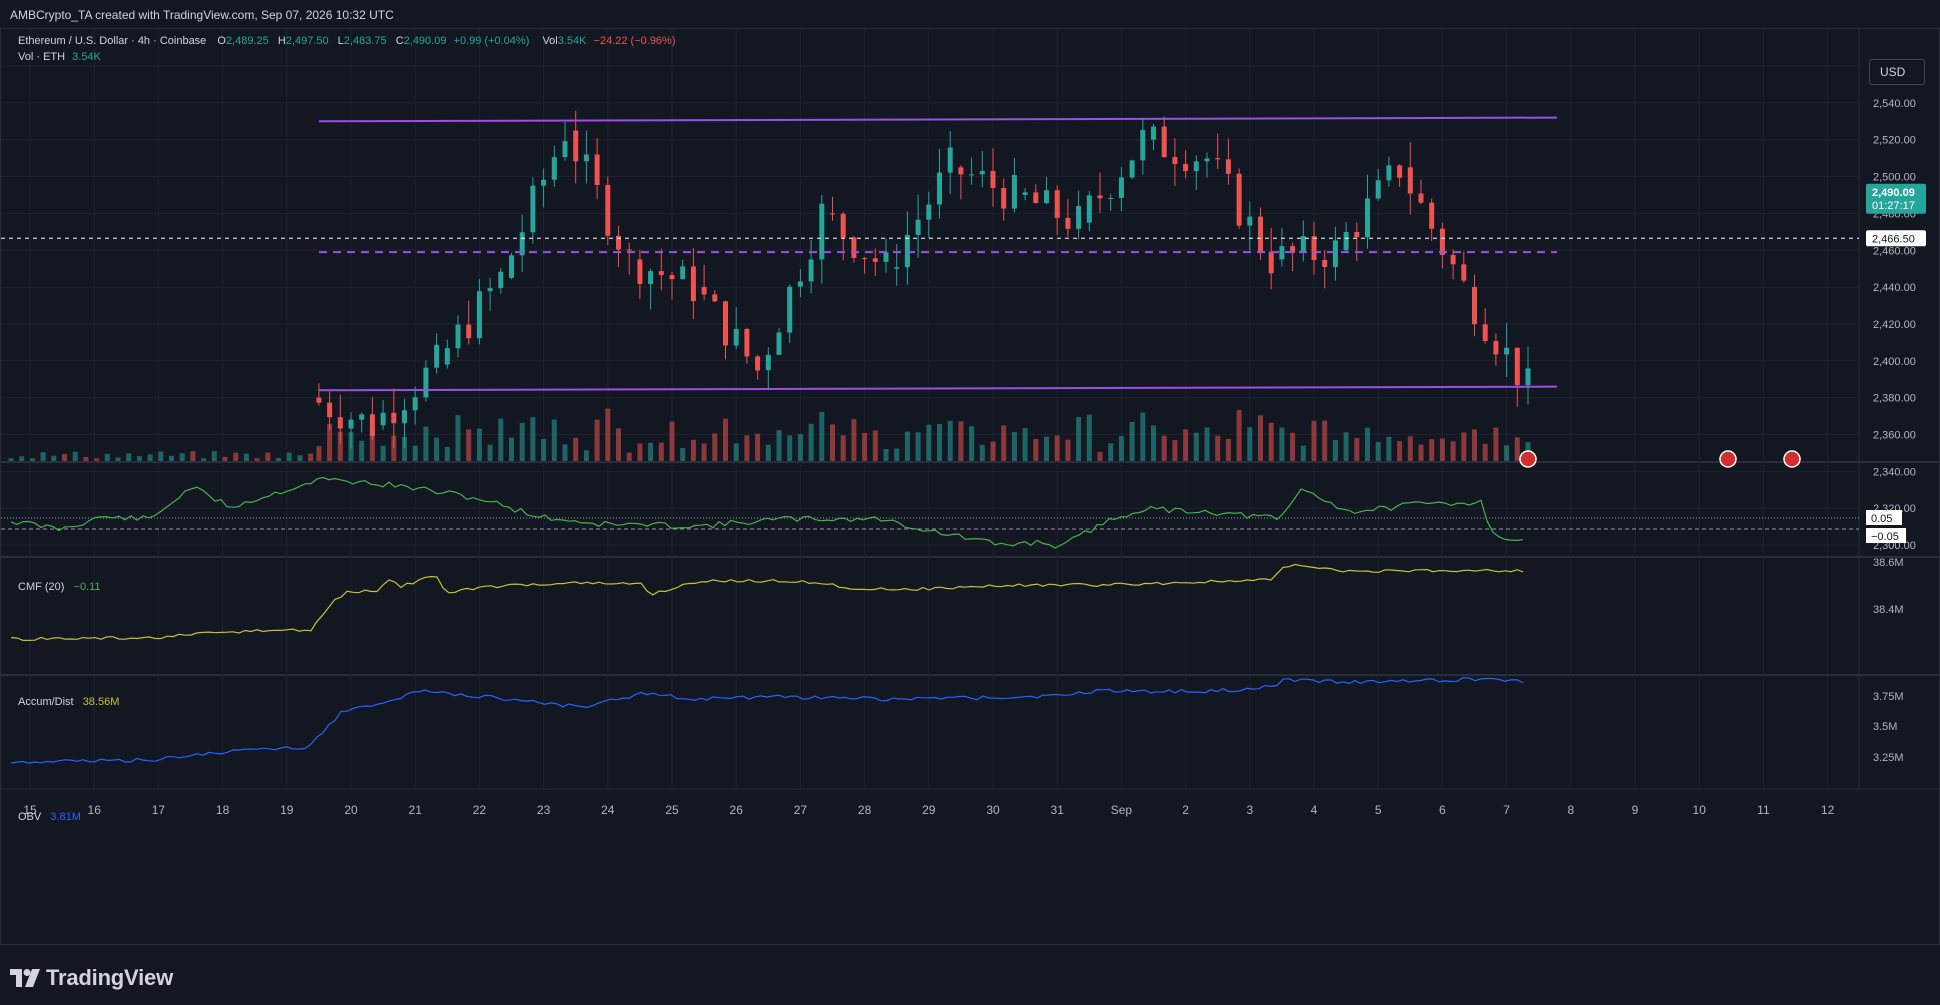 Image resolution: width=1940 pixels, height=1005 pixels. I want to click on time-axis-label: 4, so click(1314, 810).